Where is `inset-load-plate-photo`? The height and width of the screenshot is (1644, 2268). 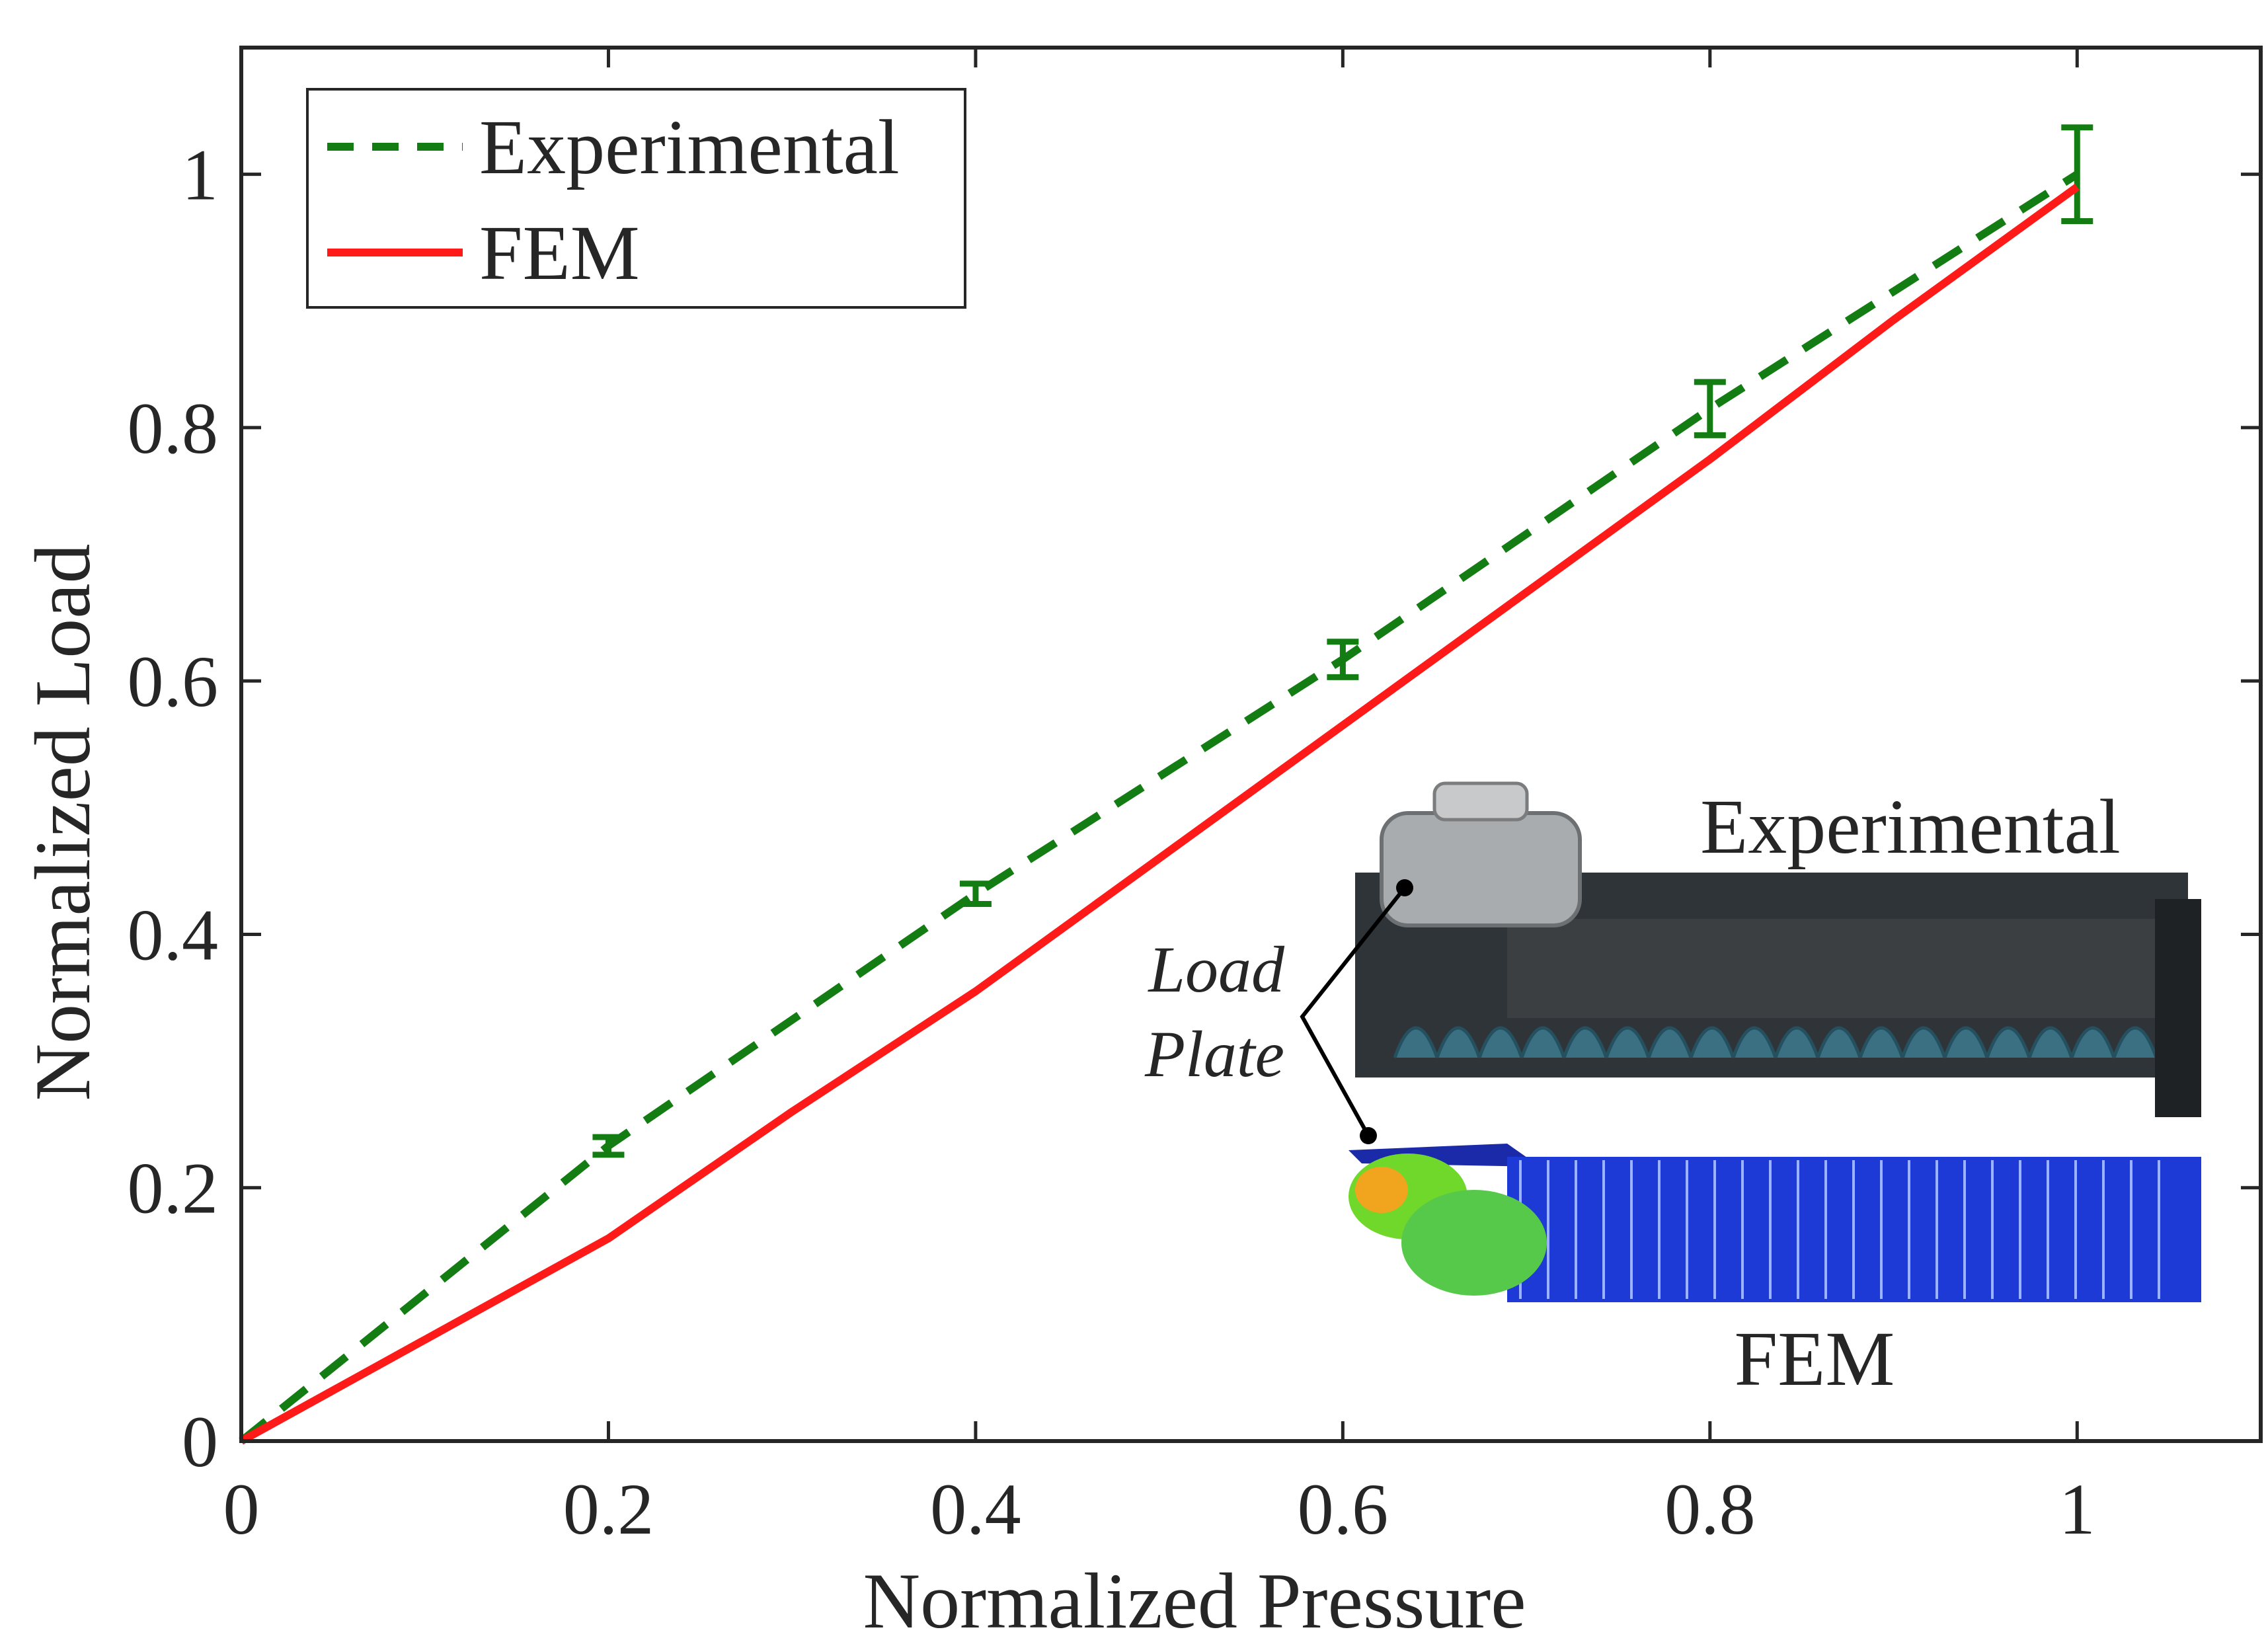 inset-load-plate-photo is located at coordinates (1481, 869).